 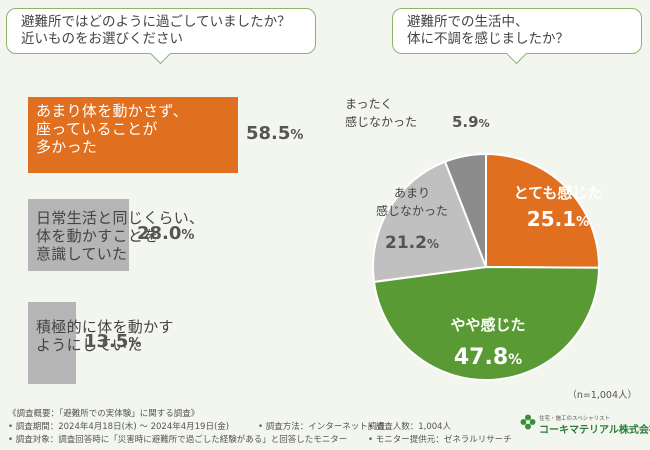 I want to click on pie-label-4-line2: 感じなかった, so click(x=381, y=121).